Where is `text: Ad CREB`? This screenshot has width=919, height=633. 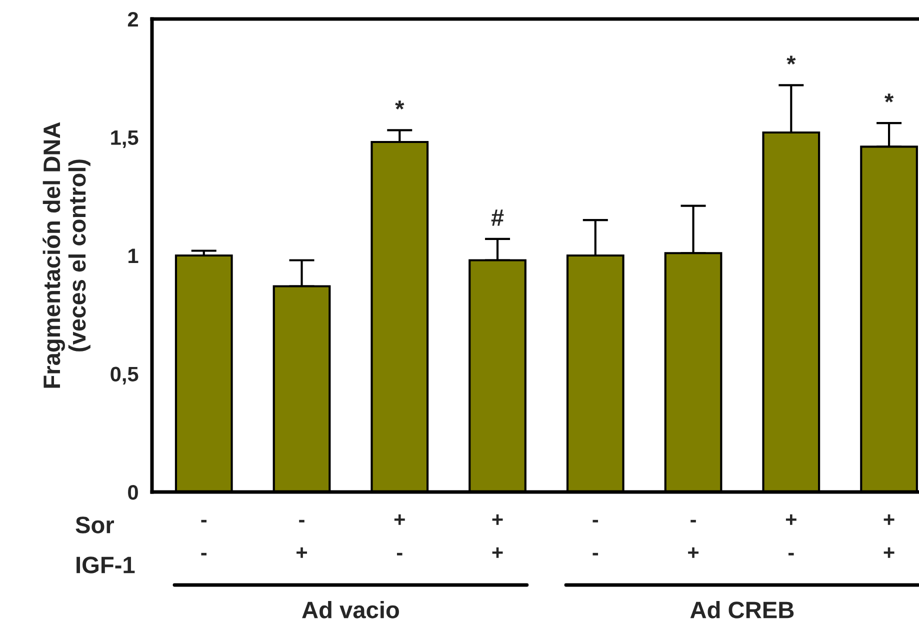 text: Ad CREB is located at coordinates (742, 609).